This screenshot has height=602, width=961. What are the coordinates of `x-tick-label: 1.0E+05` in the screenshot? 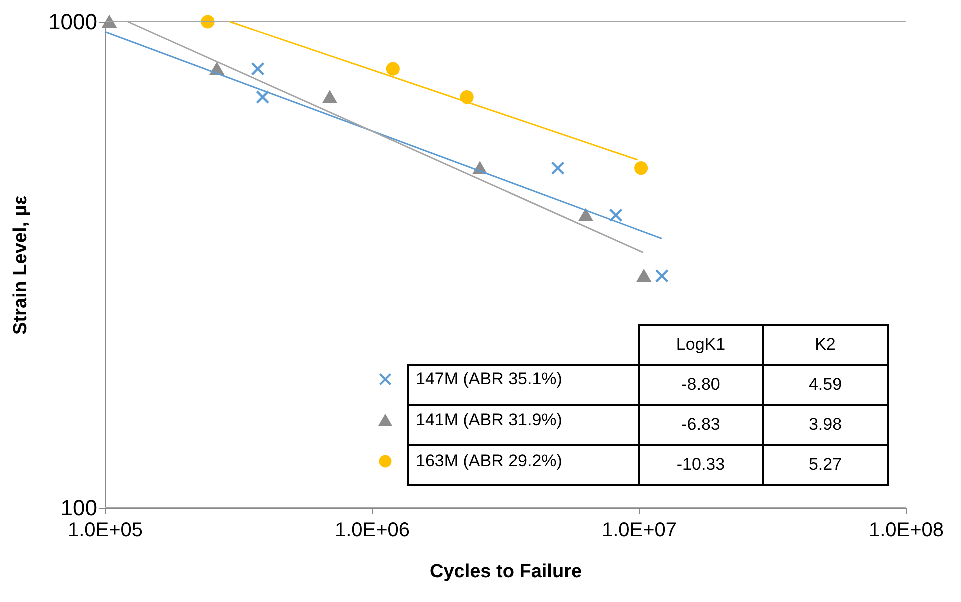 It's located at (106, 531).